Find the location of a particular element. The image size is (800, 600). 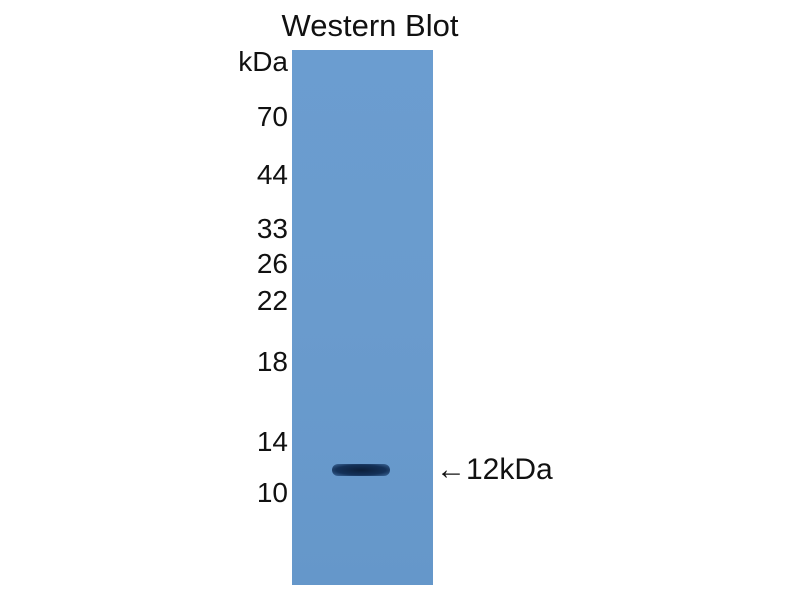

marker-label: 18 is located at coordinates (272, 361).